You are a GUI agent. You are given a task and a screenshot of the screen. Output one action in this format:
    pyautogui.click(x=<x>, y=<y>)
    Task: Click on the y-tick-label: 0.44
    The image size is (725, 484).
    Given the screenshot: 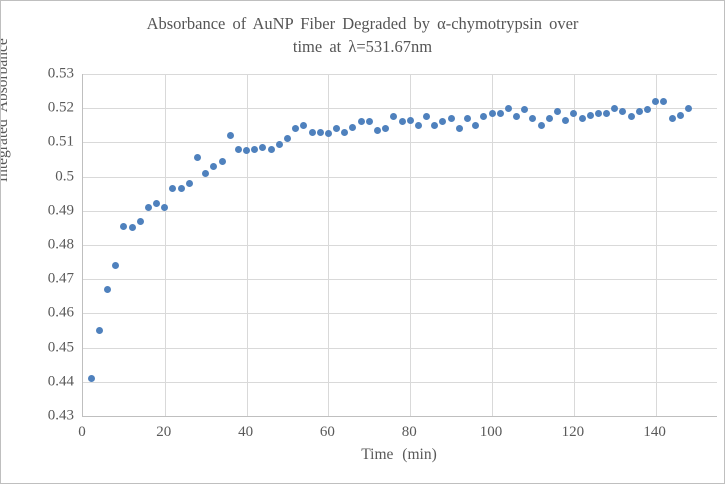 What is the action you would take?
    pyautogui.click(x=60, y=381)
    